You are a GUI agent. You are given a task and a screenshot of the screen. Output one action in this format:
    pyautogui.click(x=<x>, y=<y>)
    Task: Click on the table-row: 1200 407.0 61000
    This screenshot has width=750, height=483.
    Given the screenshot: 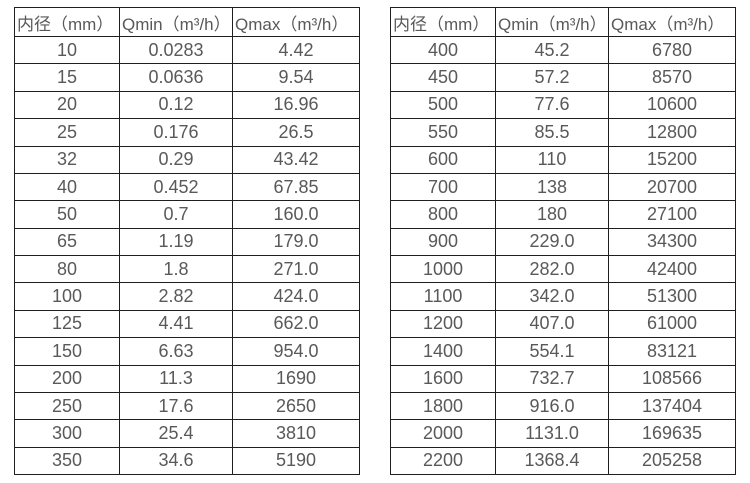 What is the action you would take?
    pyautogui.click(x=563, y=324)
    